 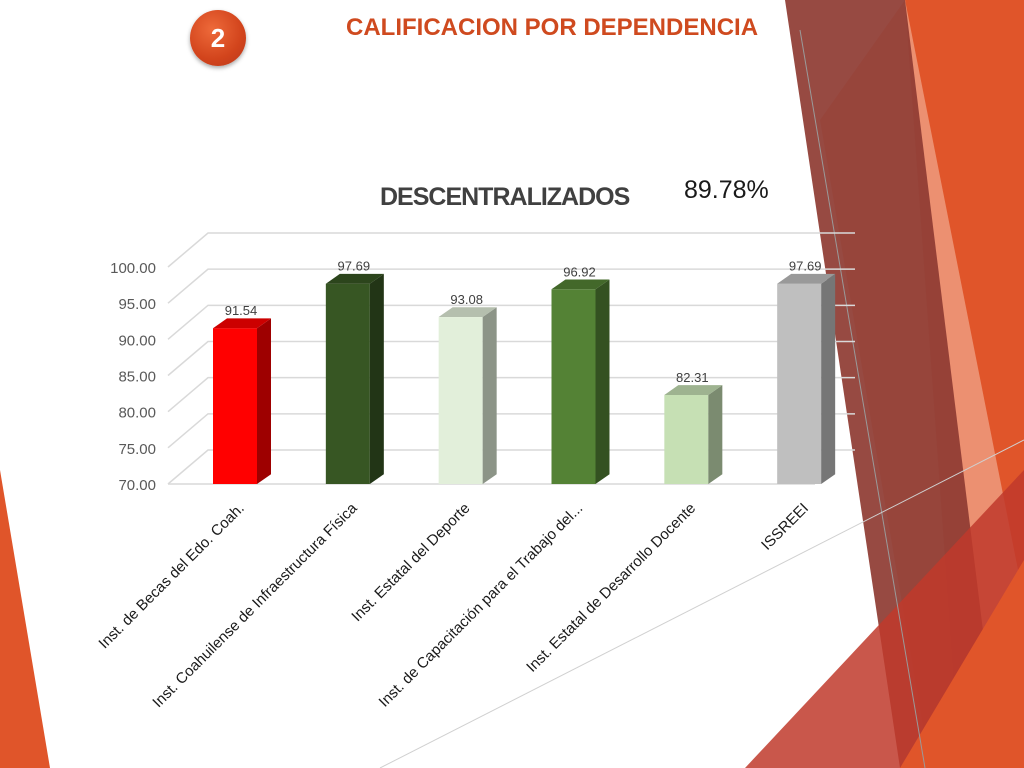 I want to click on chart-title: DESCENTRALIZADOS, so click(x=505, y=197).